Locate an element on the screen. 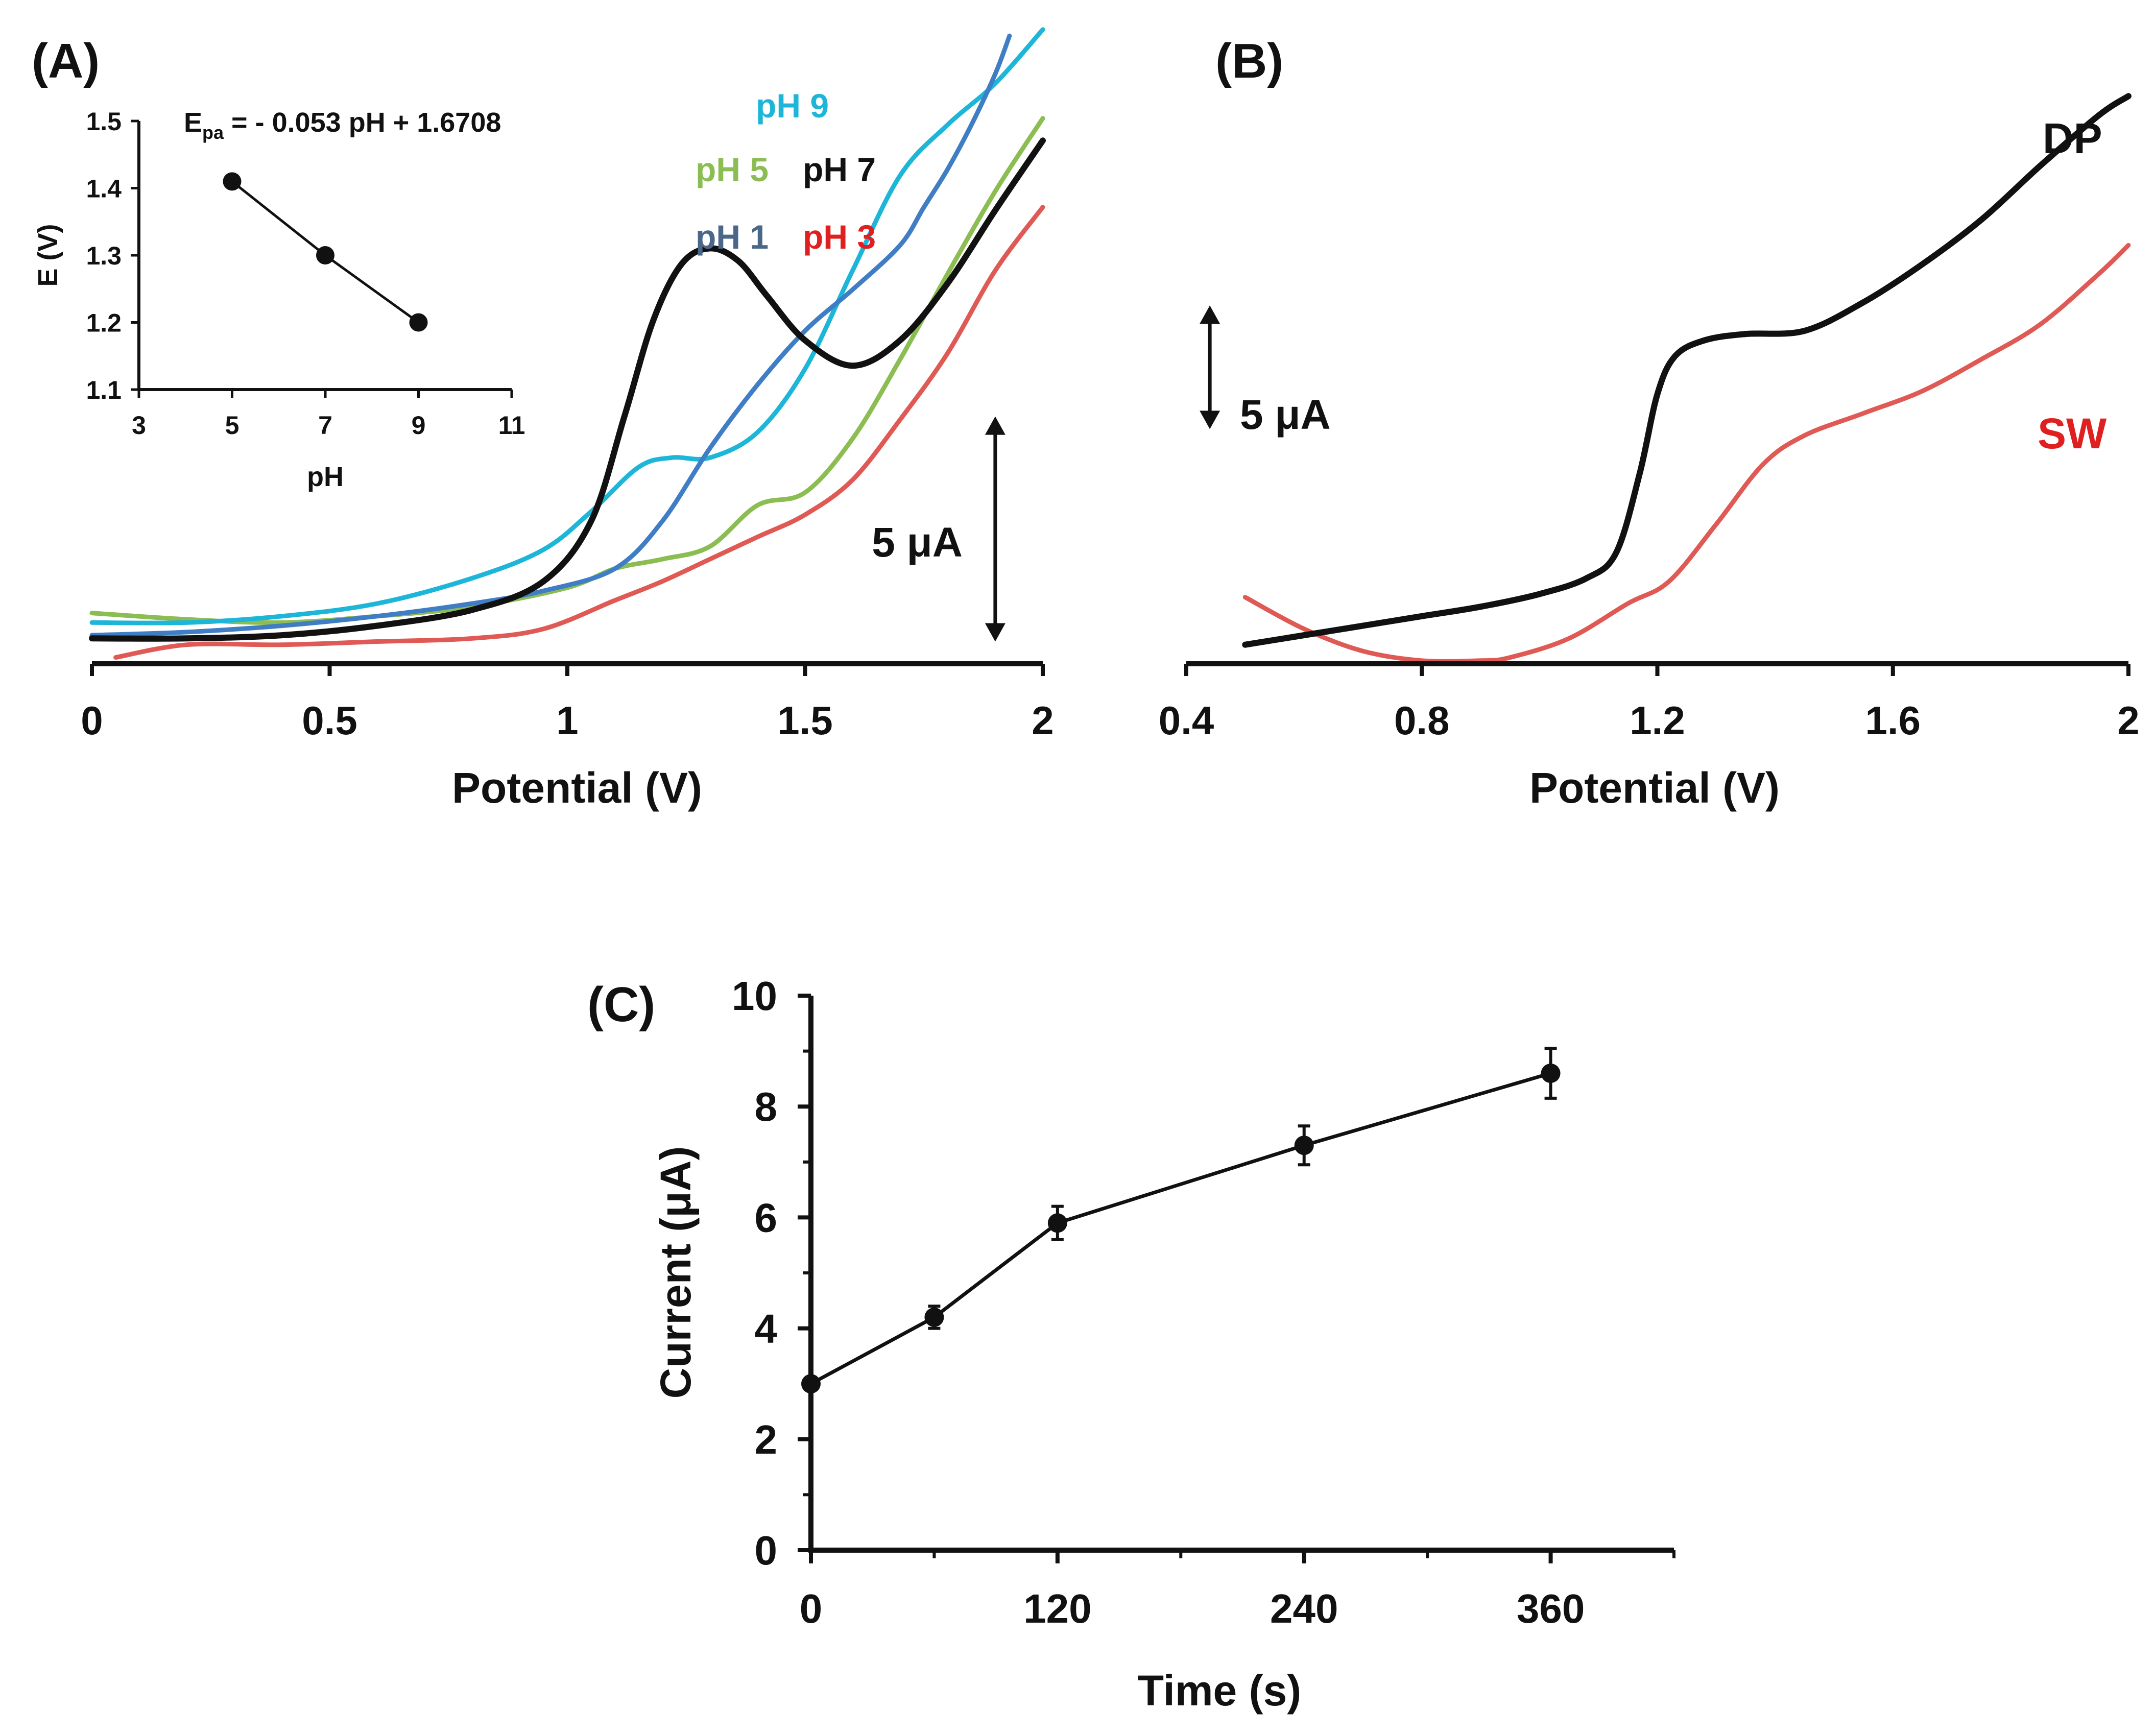 The image size is (2155, 1736). series-label-ph7: pH 7 is located at coordinates (839, 169).